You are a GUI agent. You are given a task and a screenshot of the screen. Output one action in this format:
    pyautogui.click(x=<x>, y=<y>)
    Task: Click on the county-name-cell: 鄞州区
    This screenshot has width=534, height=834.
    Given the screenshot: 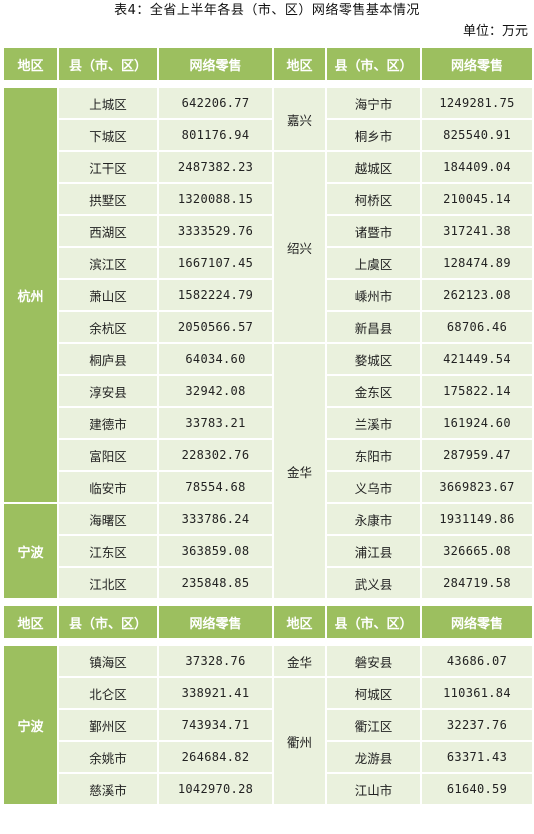 What is the action you would take?
    pyautogui.click(x=108, y=725)
    